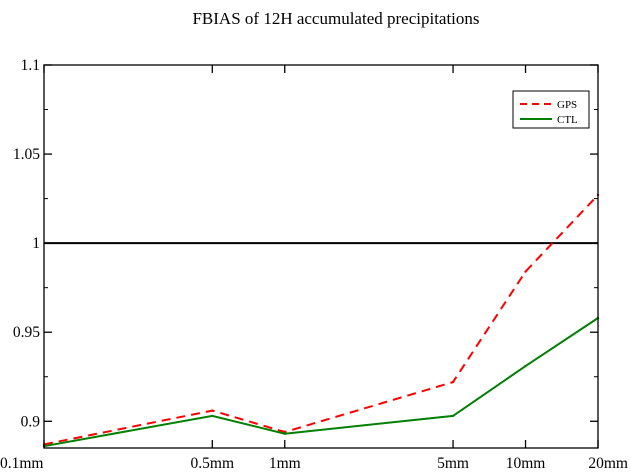 This screenshot has height=475, width=630. I want to click on x-tick-label: 10mm, so click(526, 463).